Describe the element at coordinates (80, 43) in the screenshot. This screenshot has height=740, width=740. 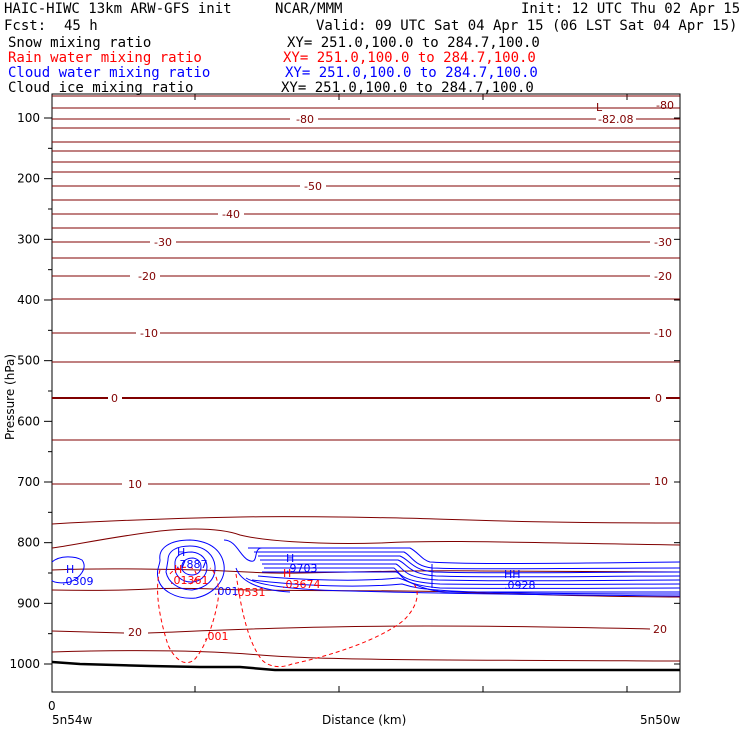
I see `field-label-snow: Snow mixing ratio` at that location.